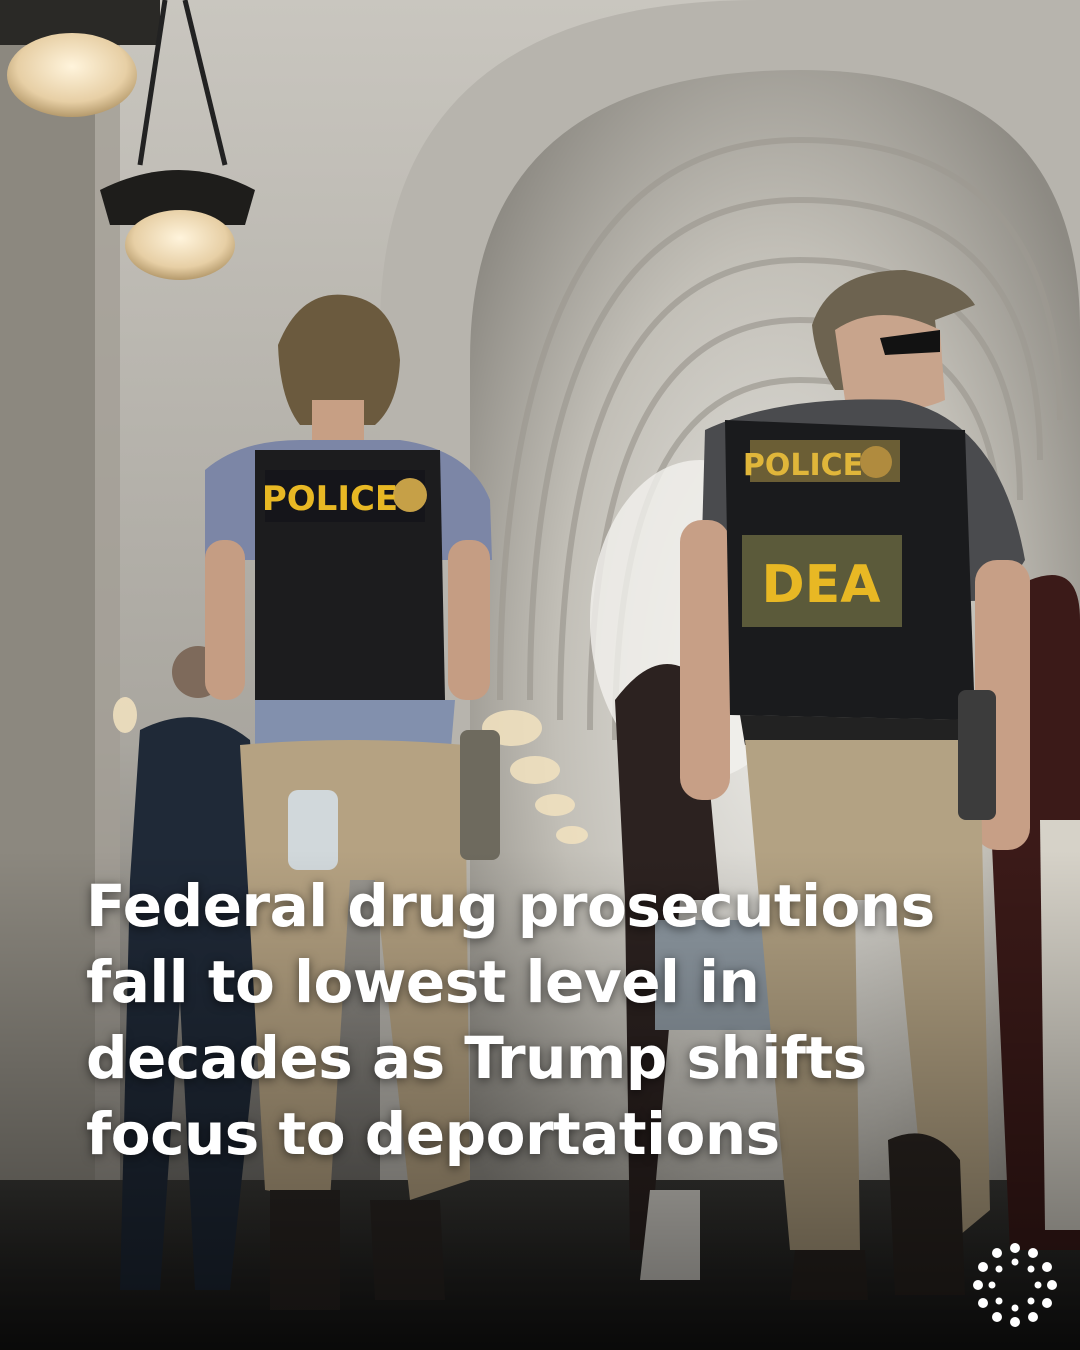  I want to click on headline-line: fall to lowest level in, so click(536, 982).